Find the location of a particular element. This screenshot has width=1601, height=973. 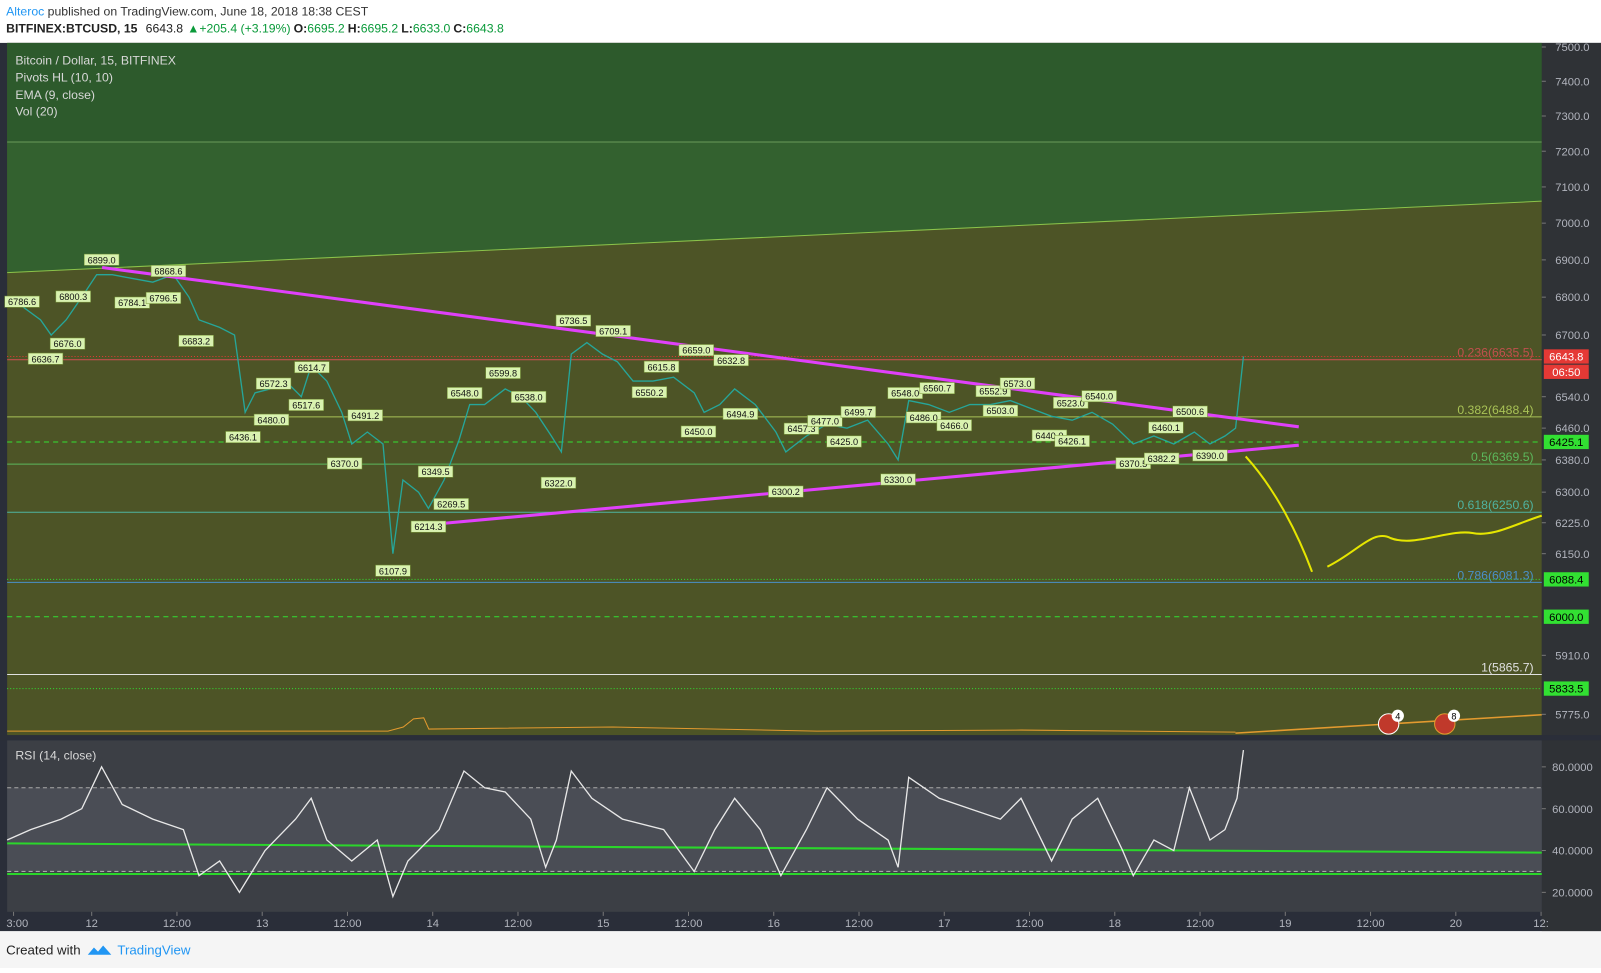

y-tick-label: 60.0000 is located at coordinates (1572, 810).